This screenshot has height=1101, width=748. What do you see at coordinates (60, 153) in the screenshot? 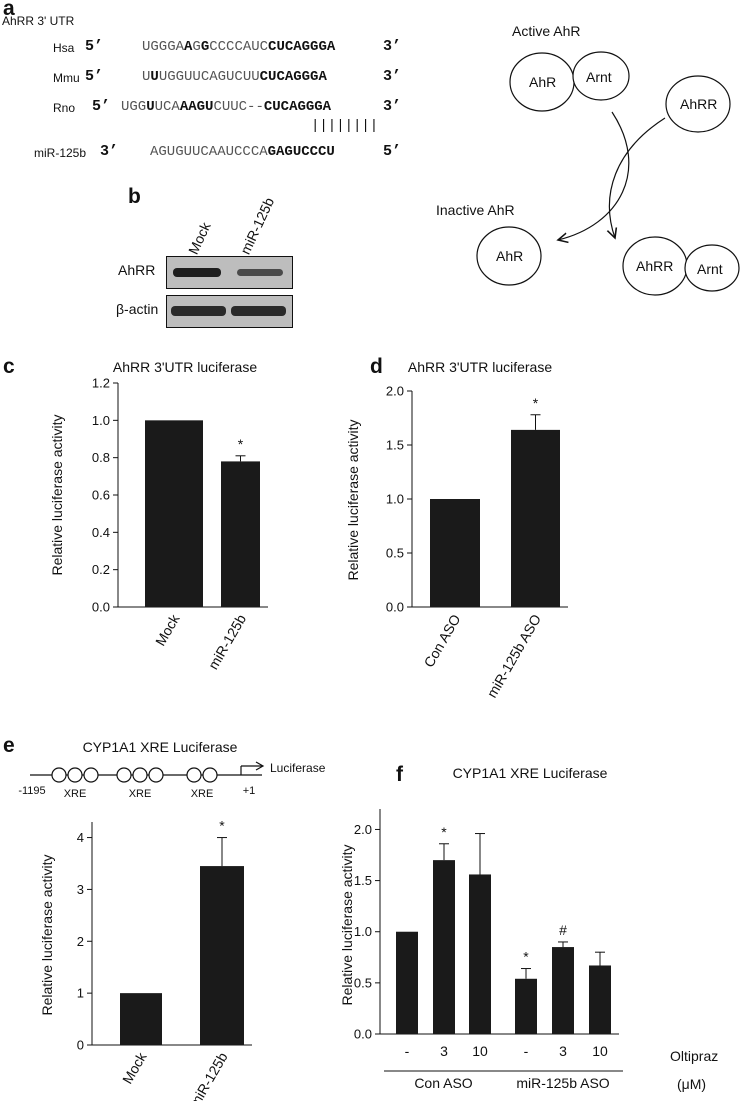
I see `mirna-label: miR-125b` at bounding box center [60, 153].